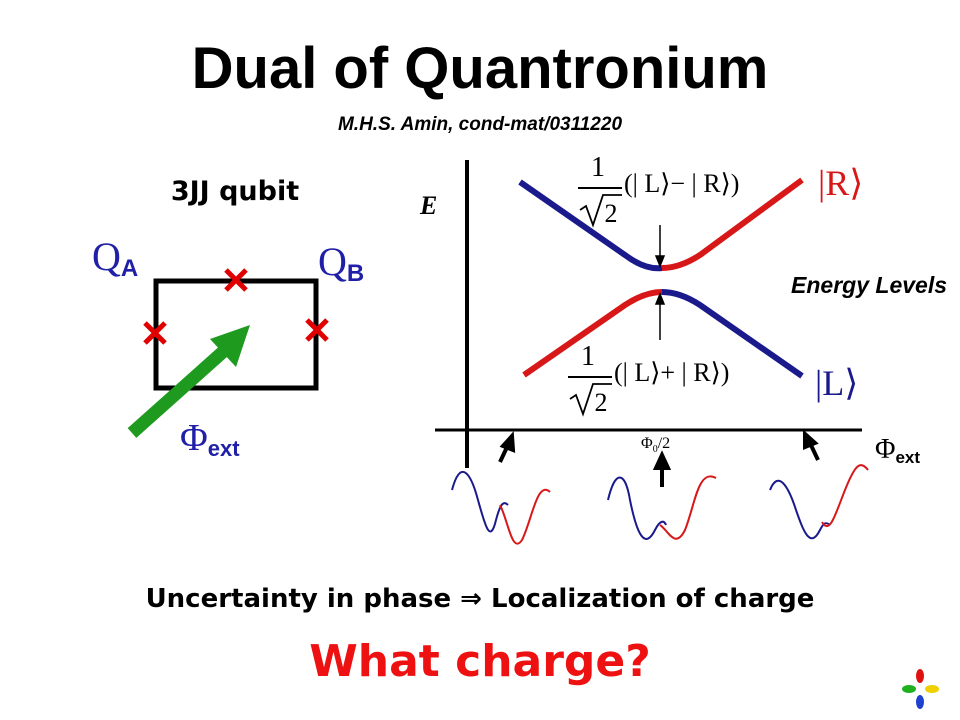  I want to click on junctions, so click(236, 306).